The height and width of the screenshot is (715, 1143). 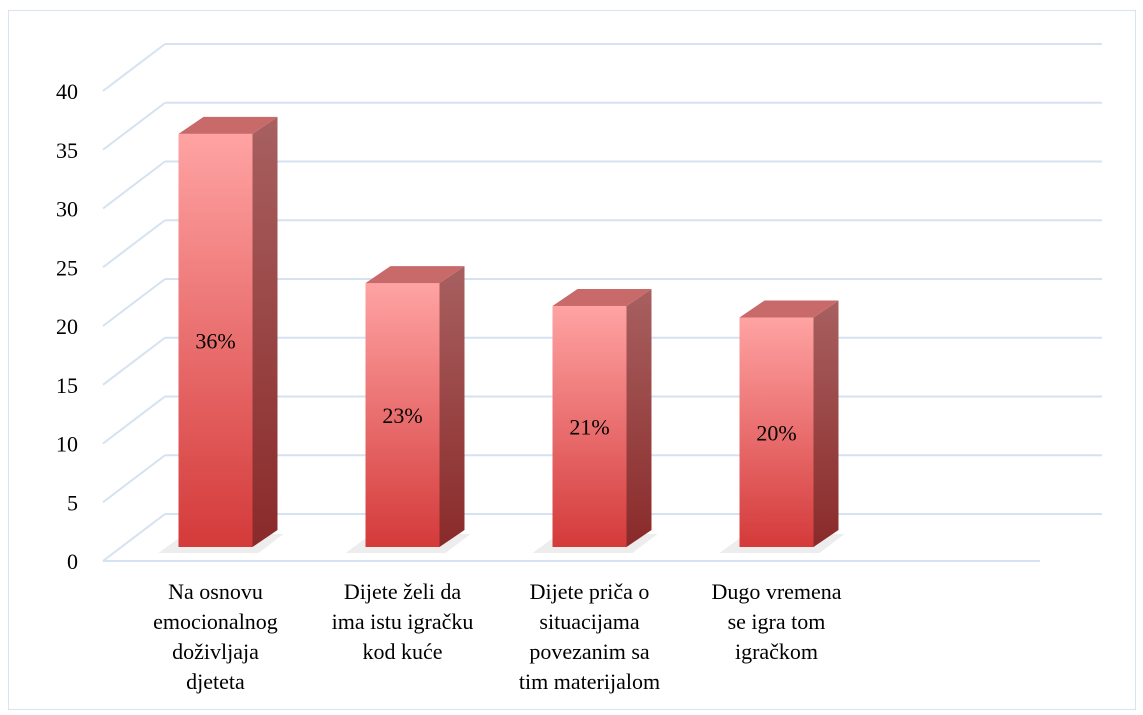 What do you see at coordinates (776, 651) in the screenshot?
I see `x-category-label-line: igračkom` at bounding box center [776, 651].